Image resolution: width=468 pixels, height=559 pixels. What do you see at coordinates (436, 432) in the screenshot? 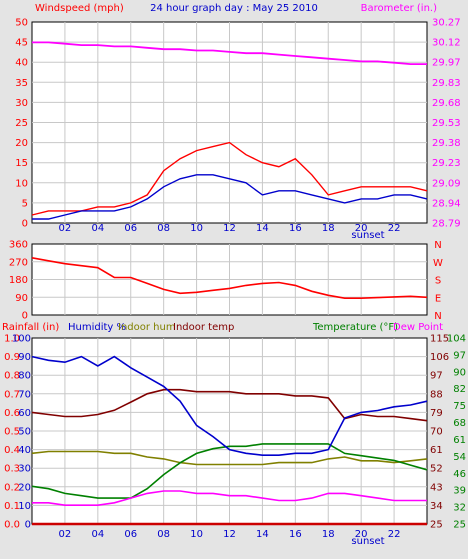
I see `indoor-temp-tick-label: 70` at bounding box center [436, 432].